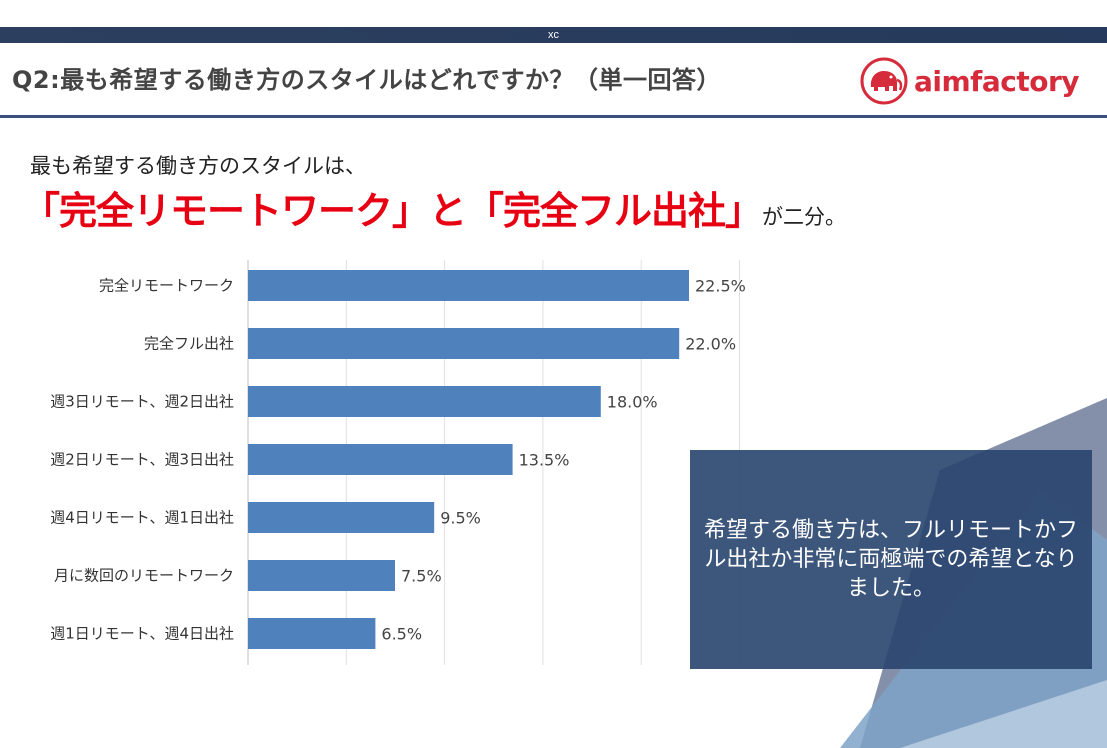 This screenshot has width=1107, height=748. I want to click on category-label: 完全フル出社, so click(189, 344).